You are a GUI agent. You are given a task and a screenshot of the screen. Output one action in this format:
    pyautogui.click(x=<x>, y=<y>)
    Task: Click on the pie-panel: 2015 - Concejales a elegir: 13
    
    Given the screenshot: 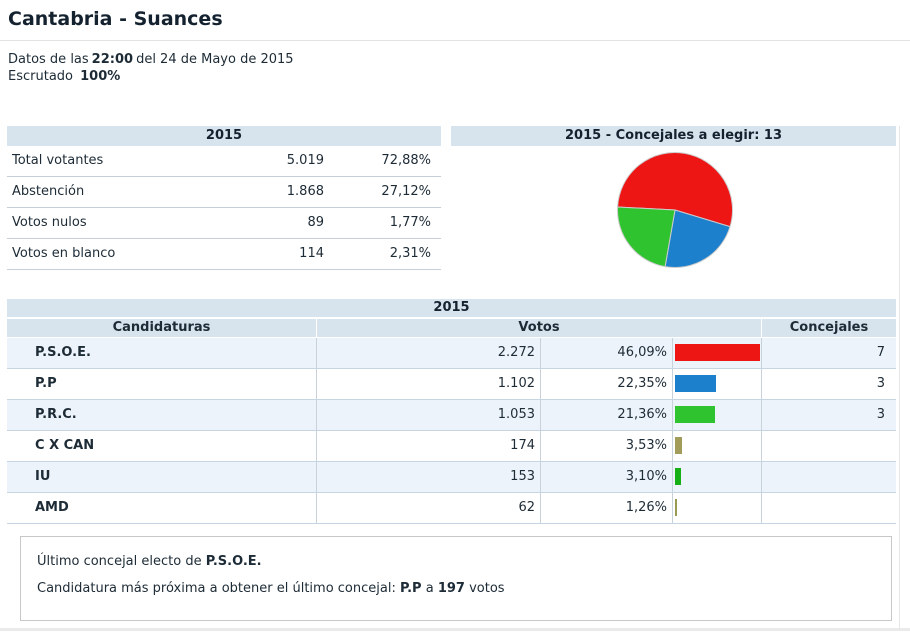 What is the action you would take?
    pyautogui.click(x=673, y=200)
    